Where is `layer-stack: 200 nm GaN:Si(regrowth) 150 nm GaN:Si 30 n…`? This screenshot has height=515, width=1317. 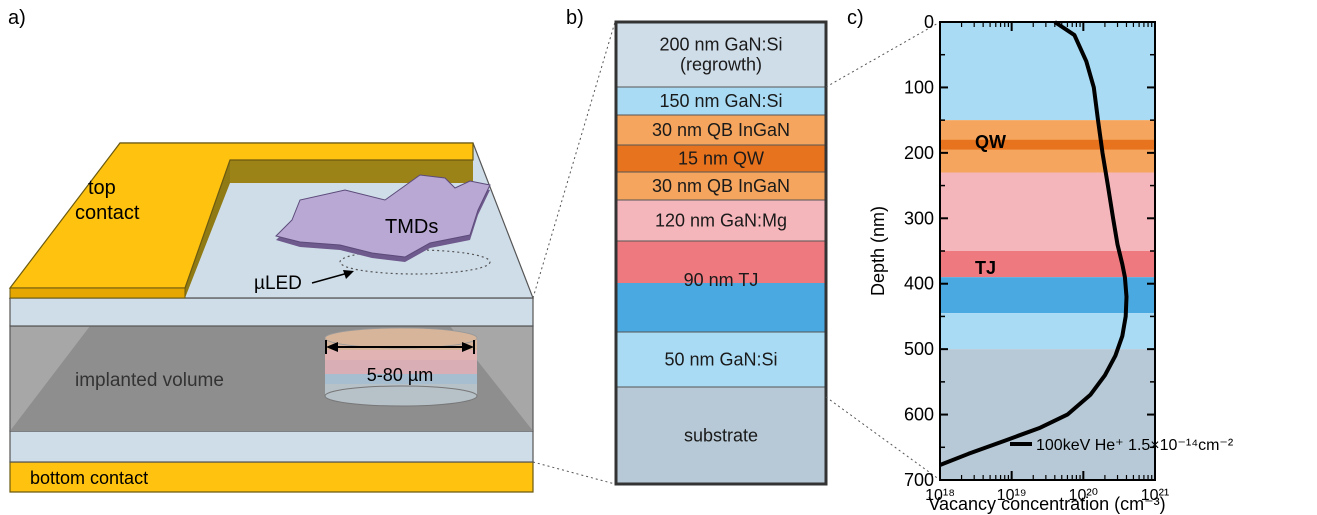 layer-stack: 200 nm GaN:Si(regrowth) 150 nm GaN:Si 30 n… is located at coordinates (721, 253).